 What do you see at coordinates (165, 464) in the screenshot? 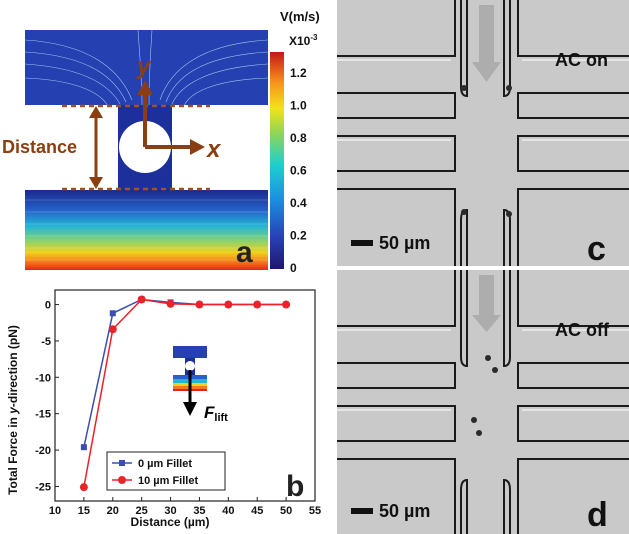
I see `legend-label-0um: 0 µm Fillet` at bounding box center [165, 464].